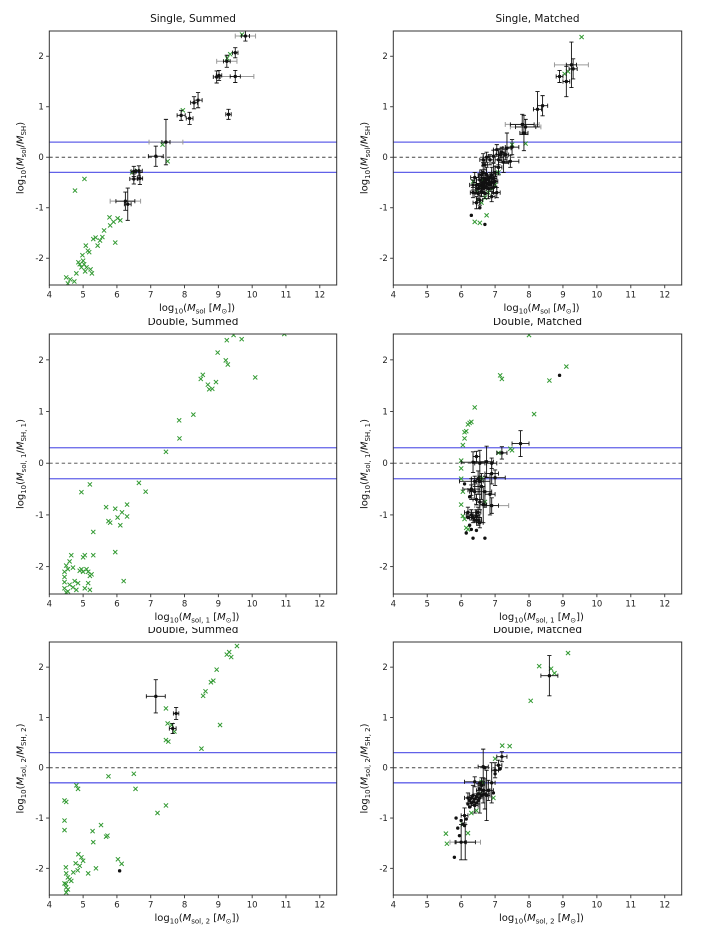 The image size is (706, 949). Describe the element at coordinates (21, 158) in the screenshot. I see `y-axis-label: log10(Msol/MSH)` at that location.